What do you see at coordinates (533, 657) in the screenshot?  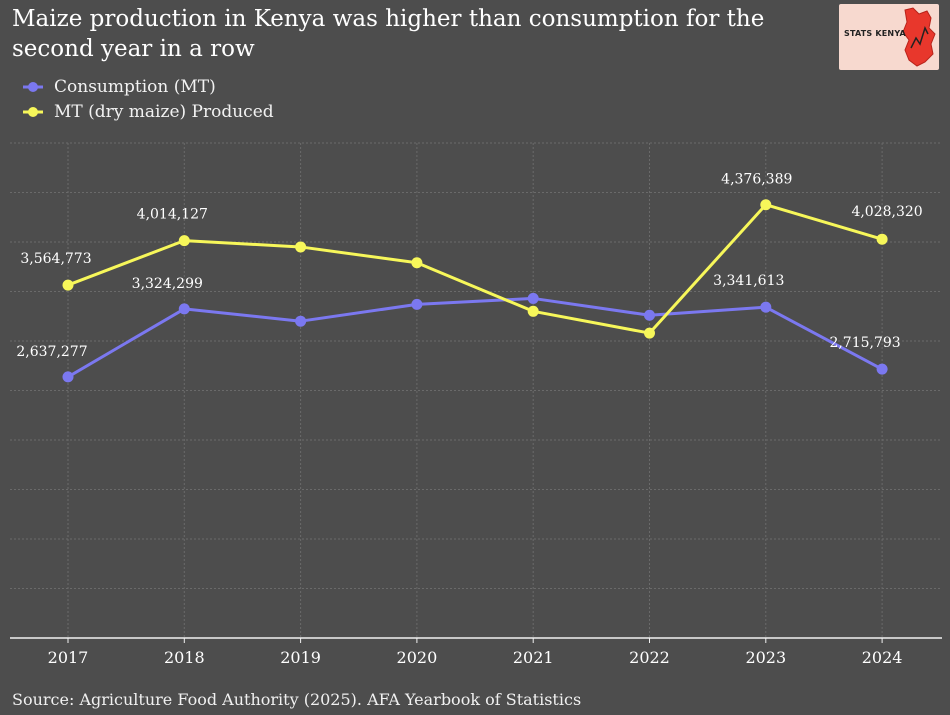 I see `x-tick-label: 2021` at bounding box center [533, 657].